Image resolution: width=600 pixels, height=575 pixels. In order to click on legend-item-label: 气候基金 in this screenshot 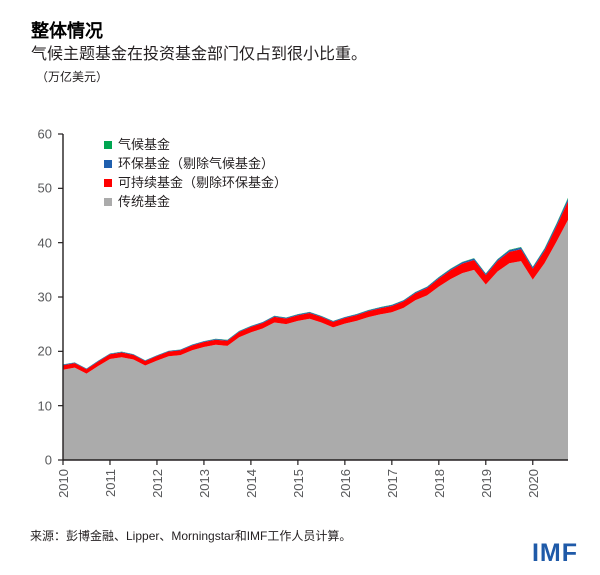, I will do `click(144, 144)`.